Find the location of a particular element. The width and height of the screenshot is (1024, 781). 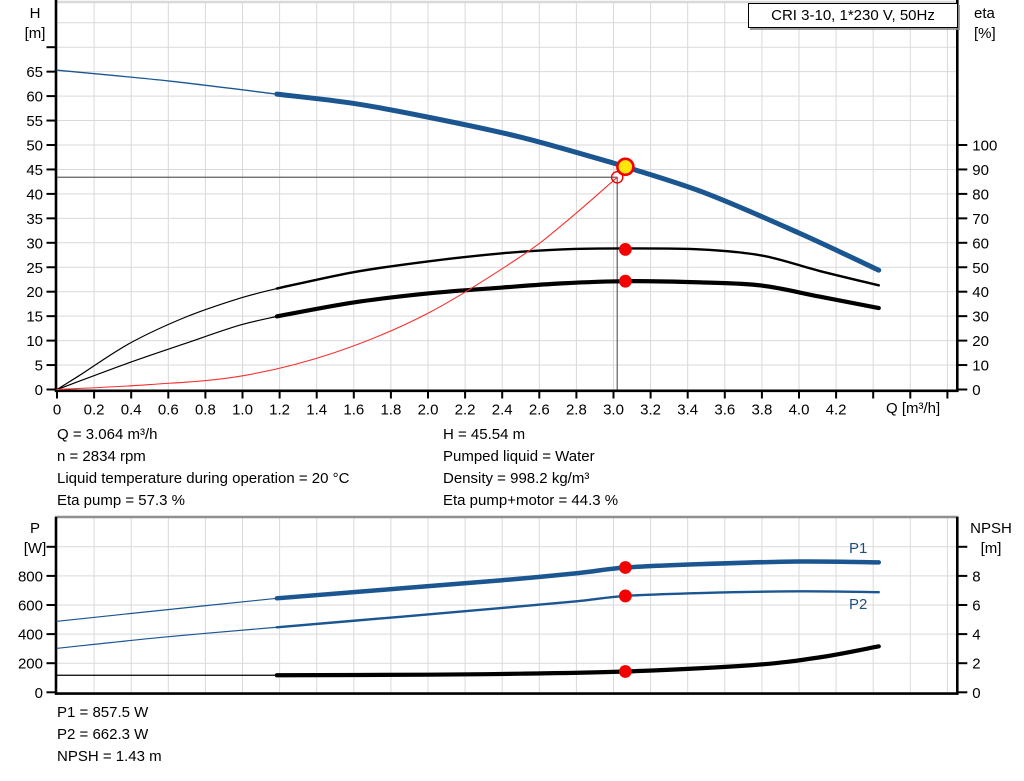

y-right-axis-title-eta: eta [%] is located at coordinates (996, 24).